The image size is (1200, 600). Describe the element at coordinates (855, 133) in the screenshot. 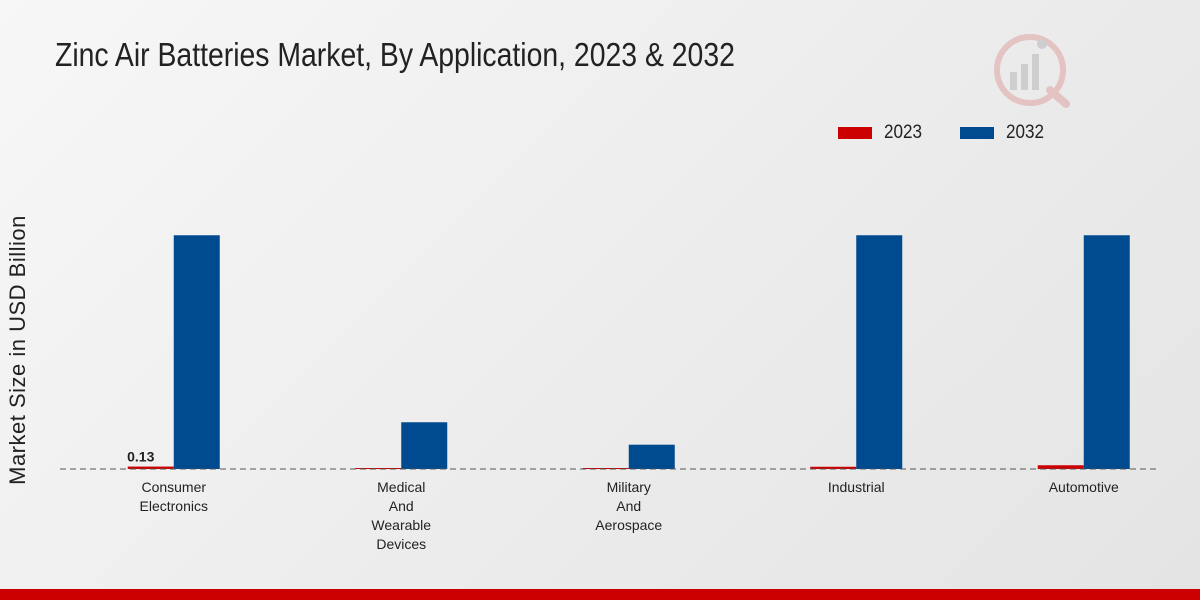

I see `legend-swatch-2023` at that location.